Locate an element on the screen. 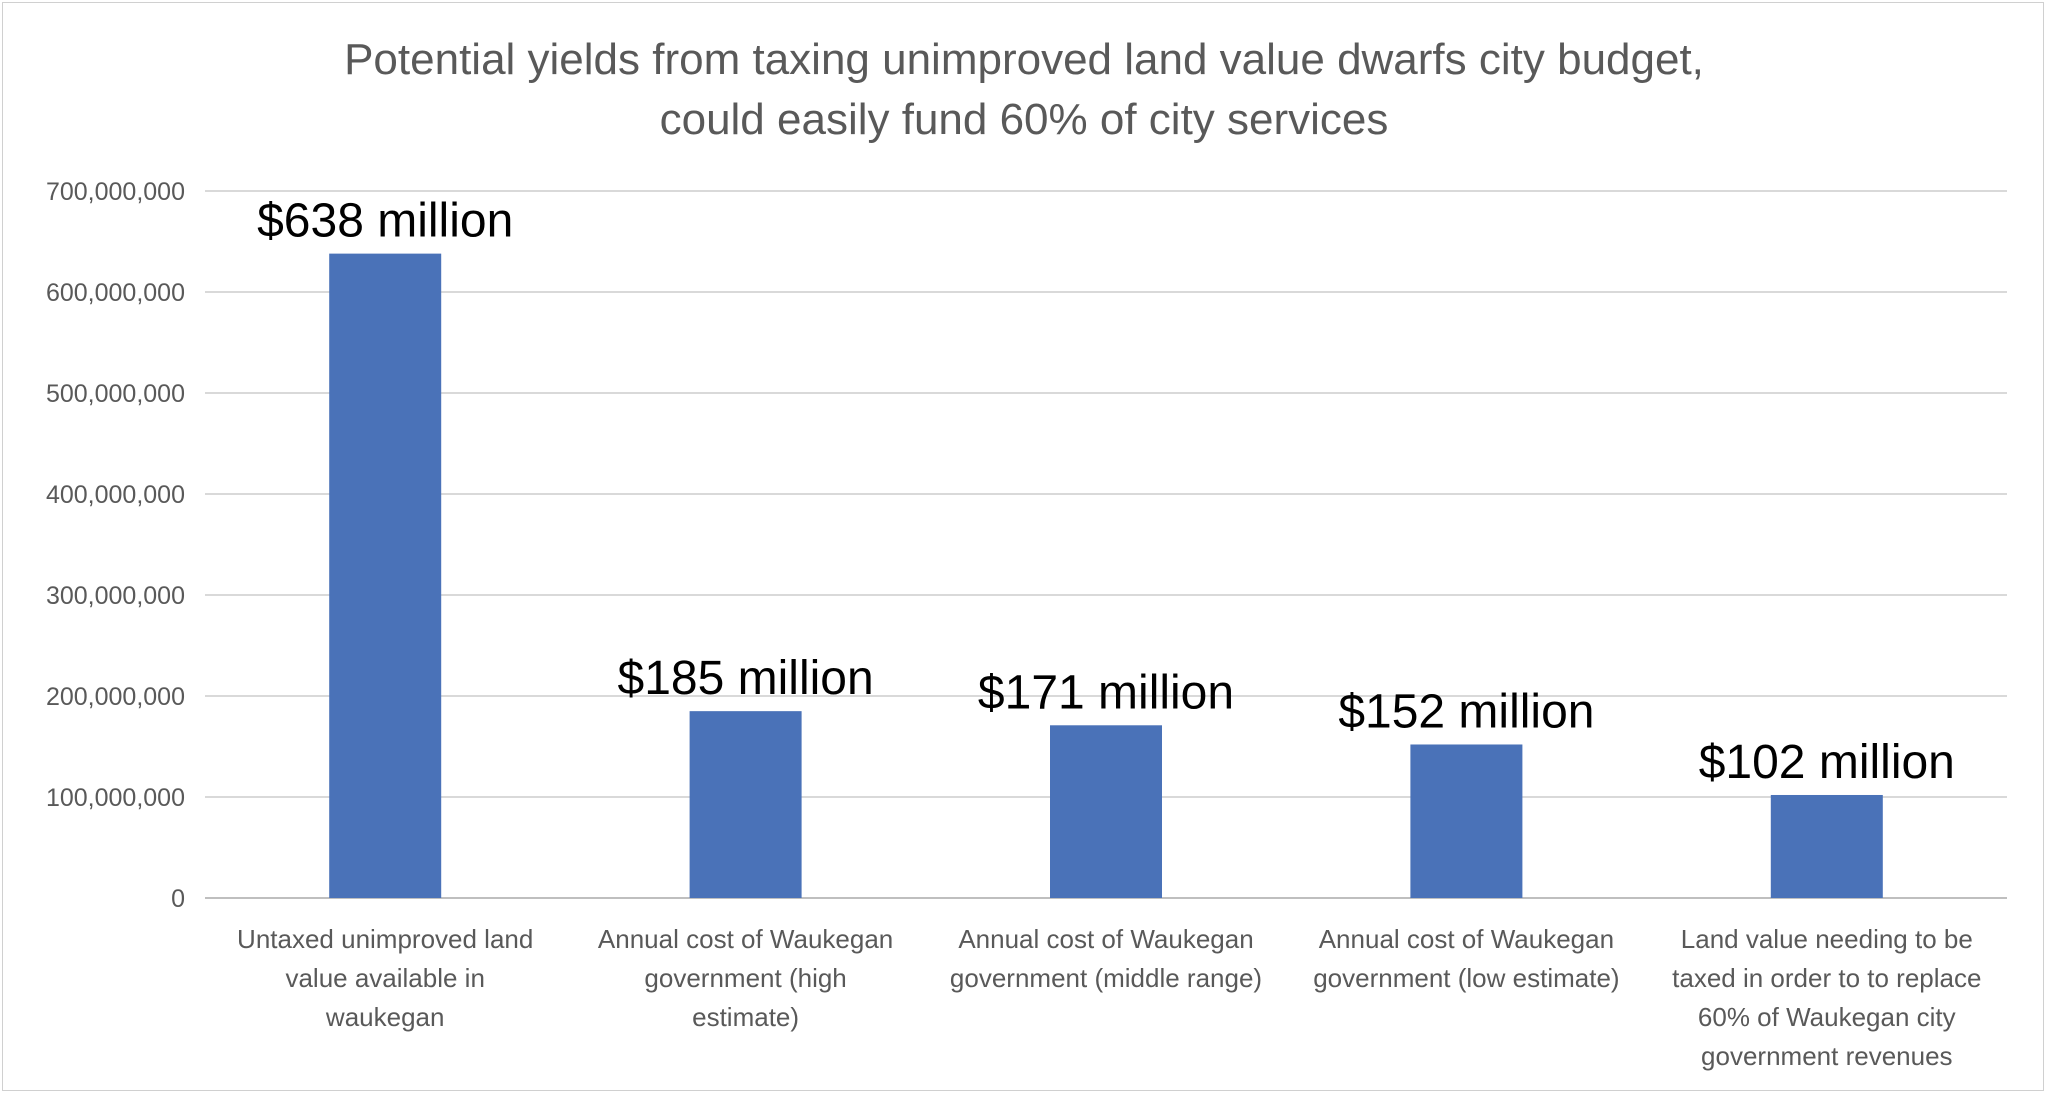 The width and height of the screenshot is (2048, 1093). x-tick-label-line: taxed in order to to replace is located at coordinates (1826, 978).